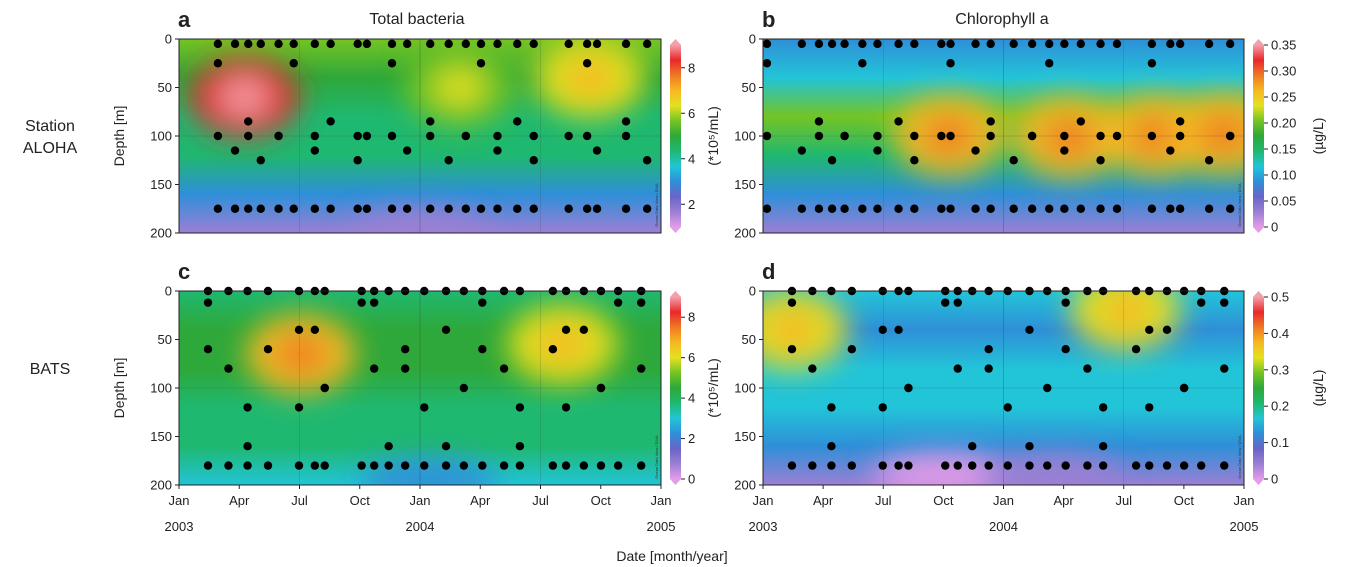 The image size is (1345, 567). I want to click on year-tick-label: 2004, so click(420, 526).